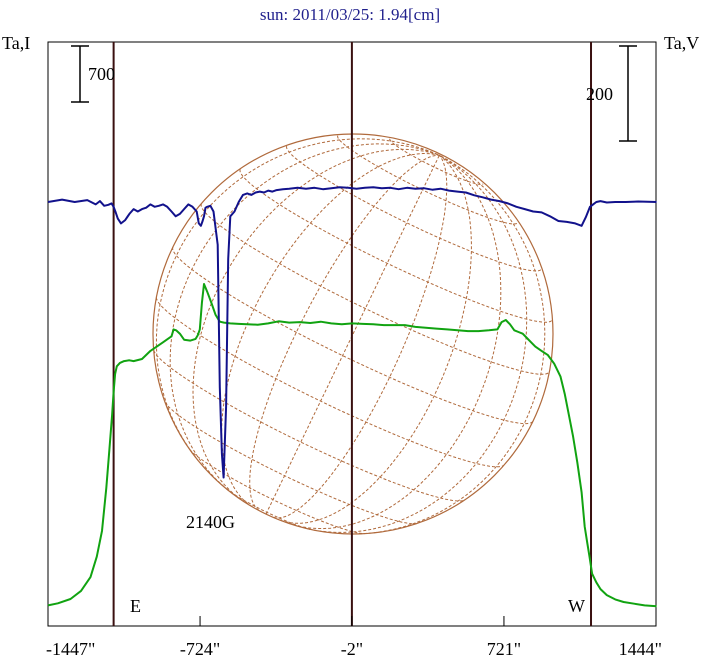  Describe the element at coordinates (640, 649) in the screenshot. I see `x-tick-label-4: 1444"` at that location.